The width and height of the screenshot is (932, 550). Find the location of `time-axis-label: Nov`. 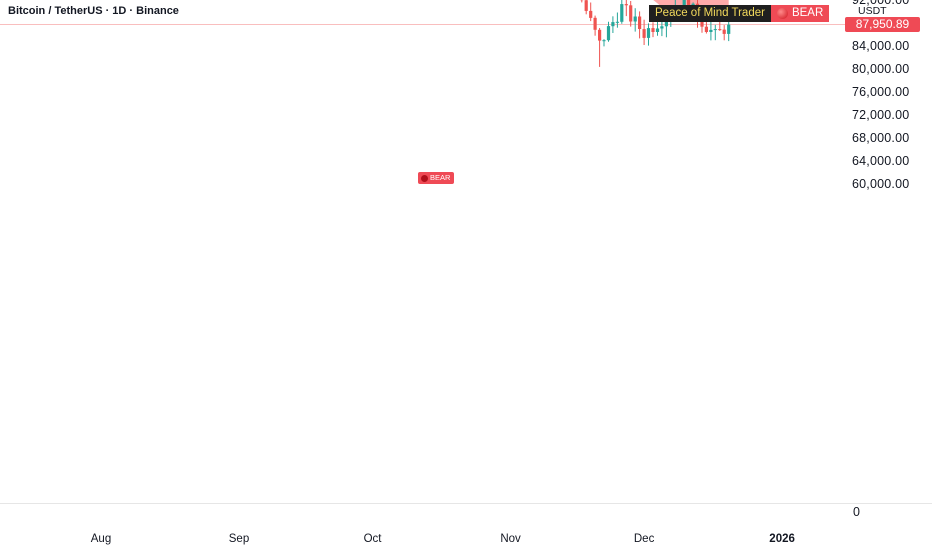

time-axis-label: Nov is located at coordinates (510, 539).